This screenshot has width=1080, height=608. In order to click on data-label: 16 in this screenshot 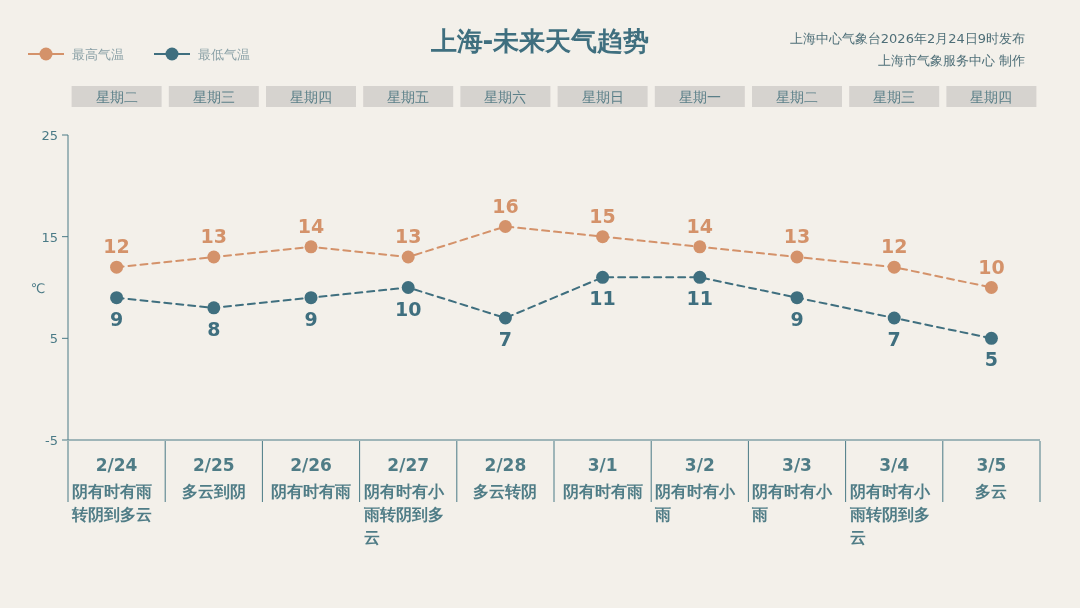, I will do `click(505, 205)`.